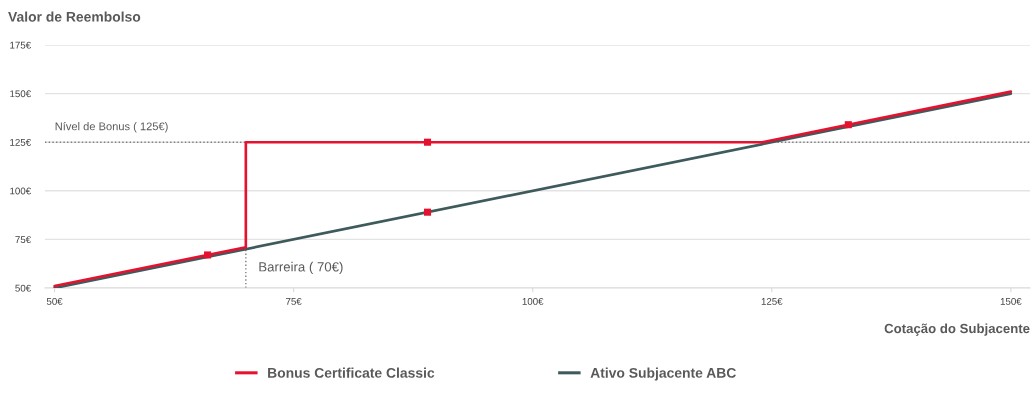  I want to click on legend-label: Ativo Subjacente ABC, so click(663, 374).